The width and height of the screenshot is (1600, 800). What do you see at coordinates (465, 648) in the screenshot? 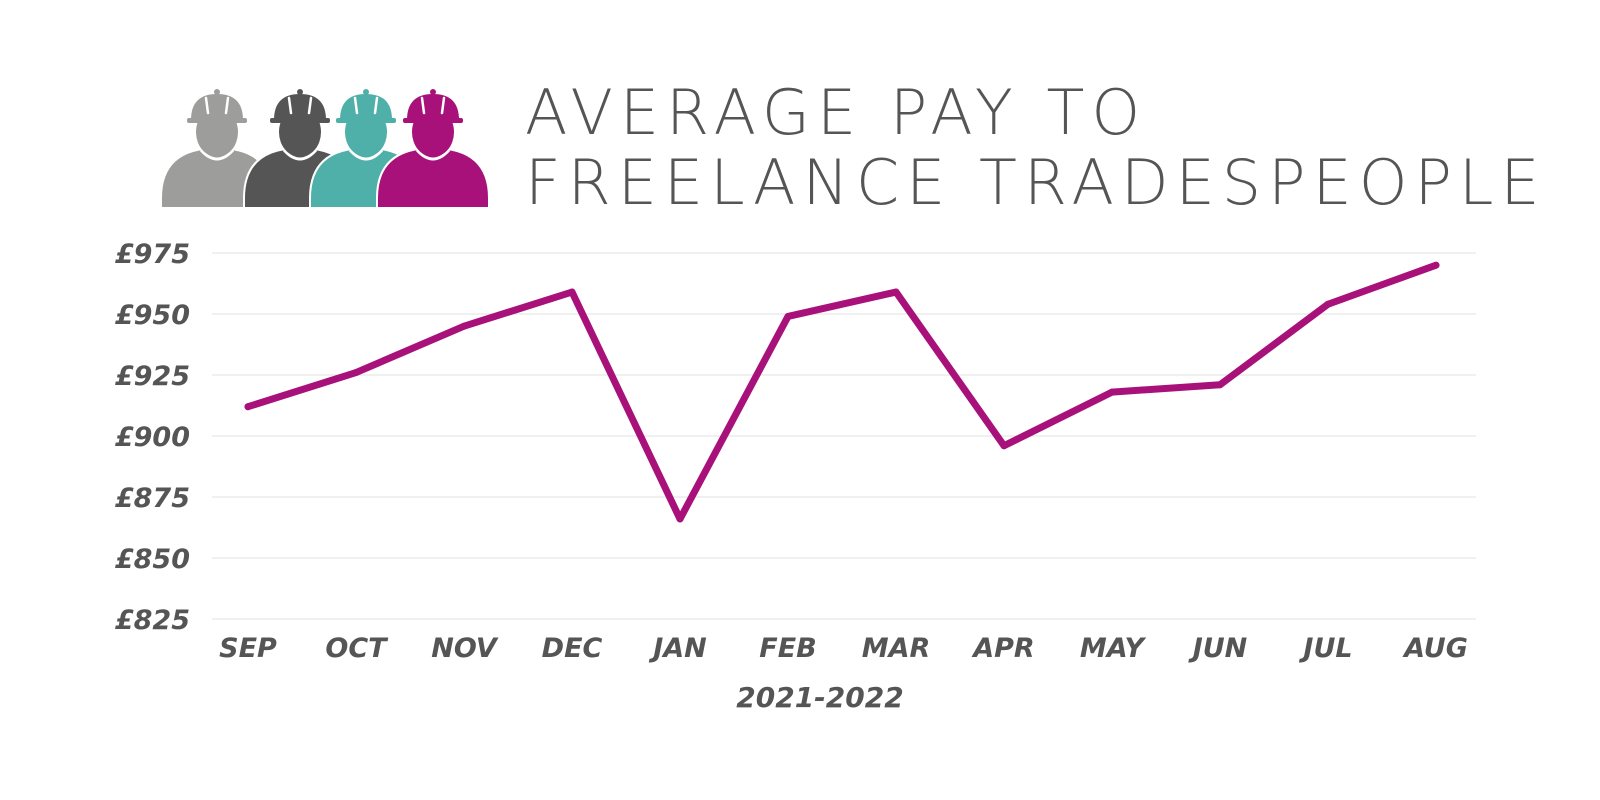
I see `x-tick-label: NOV` at bounding box center [465, 648].